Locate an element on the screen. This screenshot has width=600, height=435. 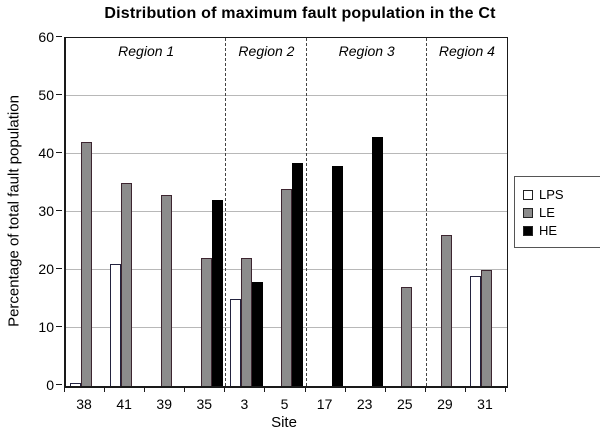
legend-label-le: LE is located at coordinates (547, 212).